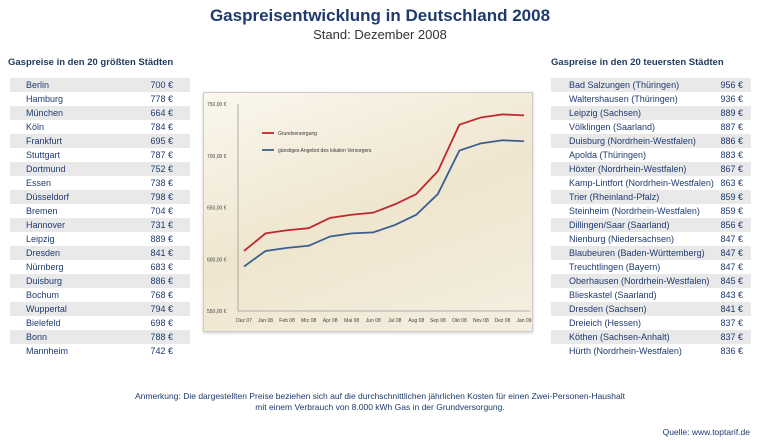 Image resolution: width=760 pixels, height=442 pixels. I want to click on city-name: Berlin, so click(38, 85).